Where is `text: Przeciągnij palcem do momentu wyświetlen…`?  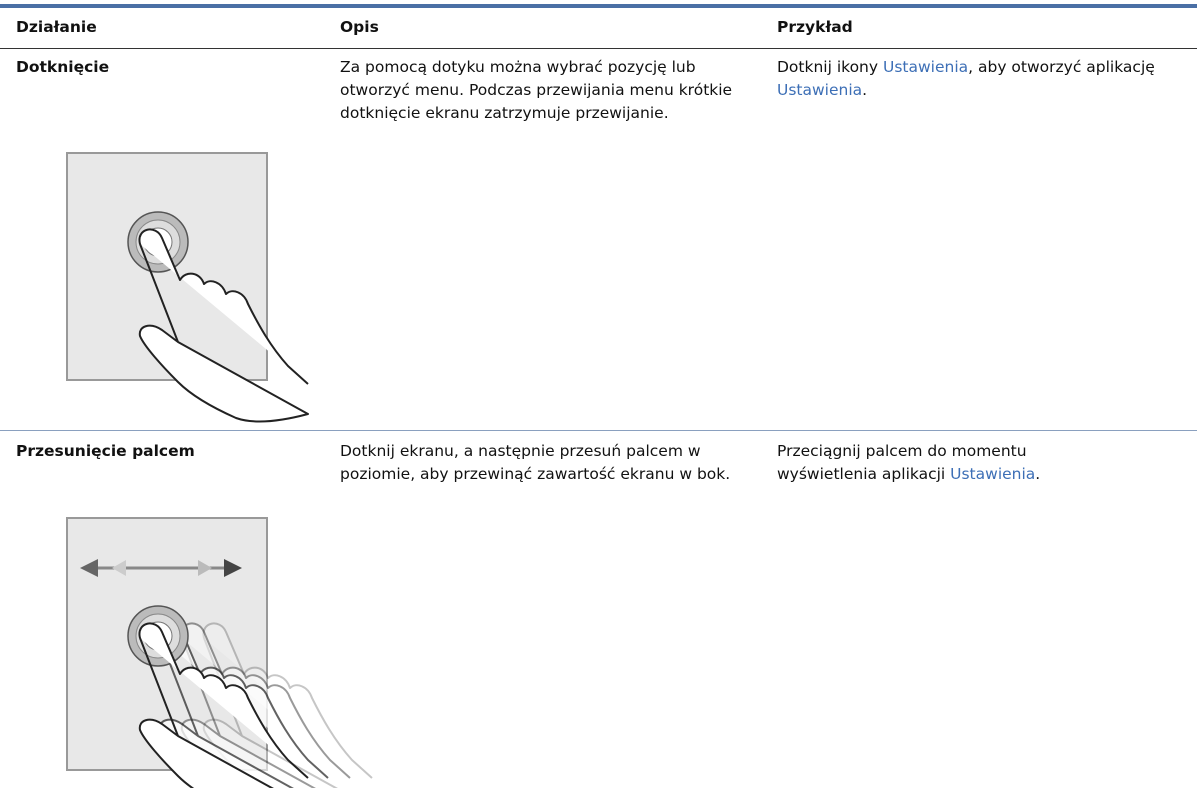 text: Przeciągnij palcem do momentu wyświetlen… is located at coordinates (902, 462).